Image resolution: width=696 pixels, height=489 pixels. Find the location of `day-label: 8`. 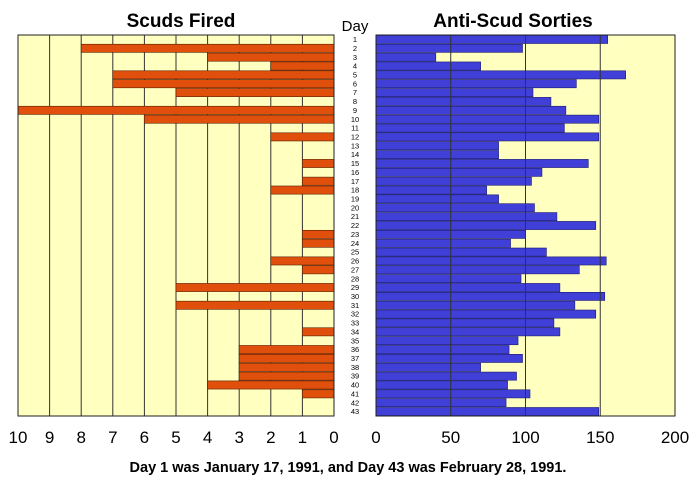

day-label: 8 is located at coordinates (355, 101).